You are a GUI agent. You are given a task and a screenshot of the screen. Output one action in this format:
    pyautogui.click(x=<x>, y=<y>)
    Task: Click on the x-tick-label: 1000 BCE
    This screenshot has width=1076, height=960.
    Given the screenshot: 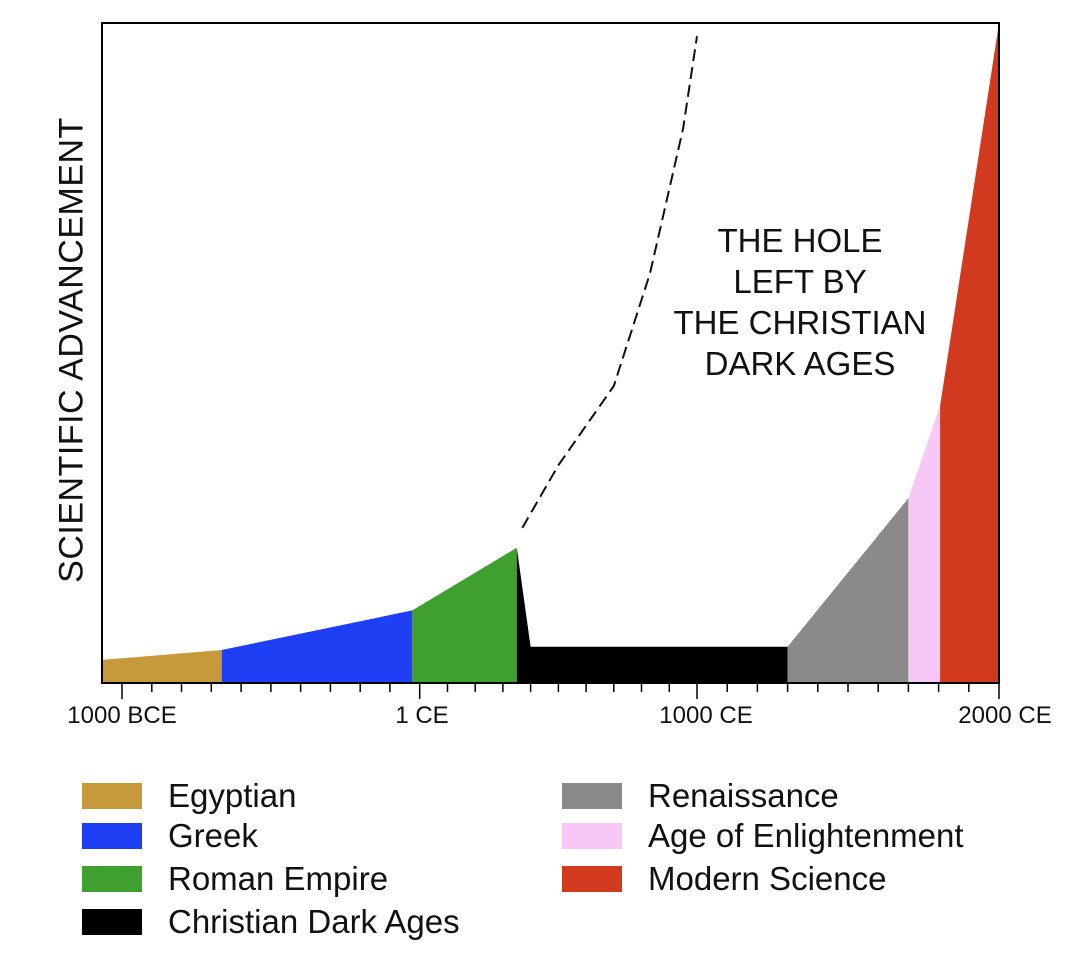 What is the action you would take?
    pyautogui.click(x=122, y=715)
    